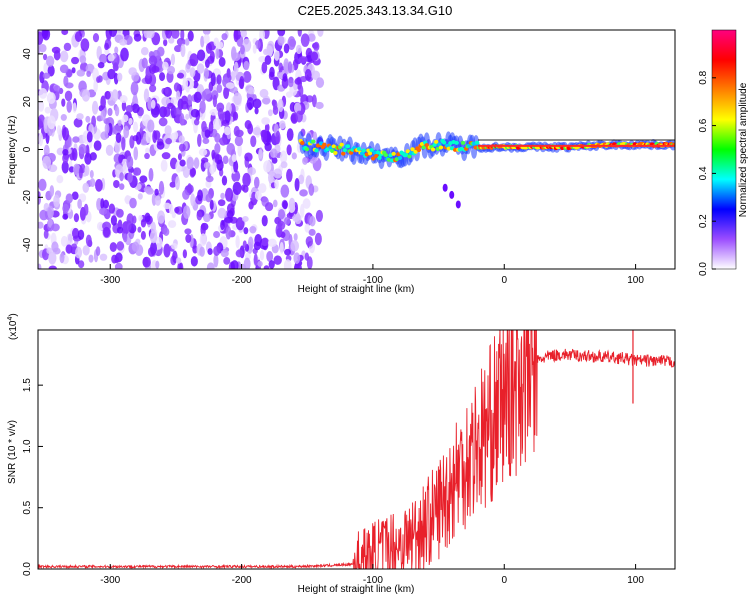 The height and width of the screenshot is (600, 750). What do you see at coordinates (12, 452) in the screenshot?
I see `snr-y-label: SNR (10 * v/v)` at bounding box center [12, 452].